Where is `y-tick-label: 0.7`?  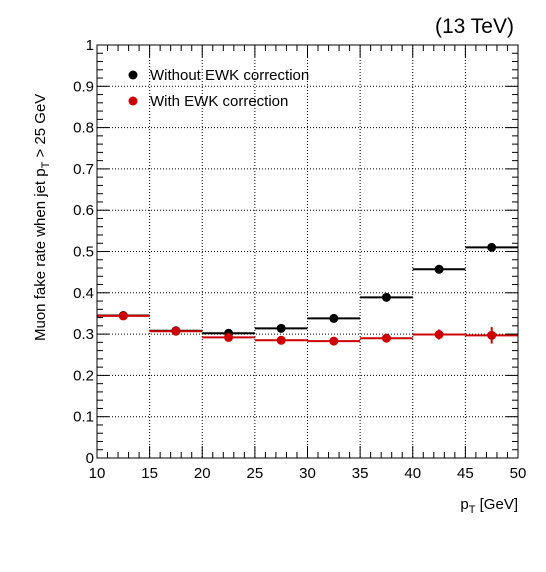
y-tick-label: 0.7 is located at coordinates (83, 169).